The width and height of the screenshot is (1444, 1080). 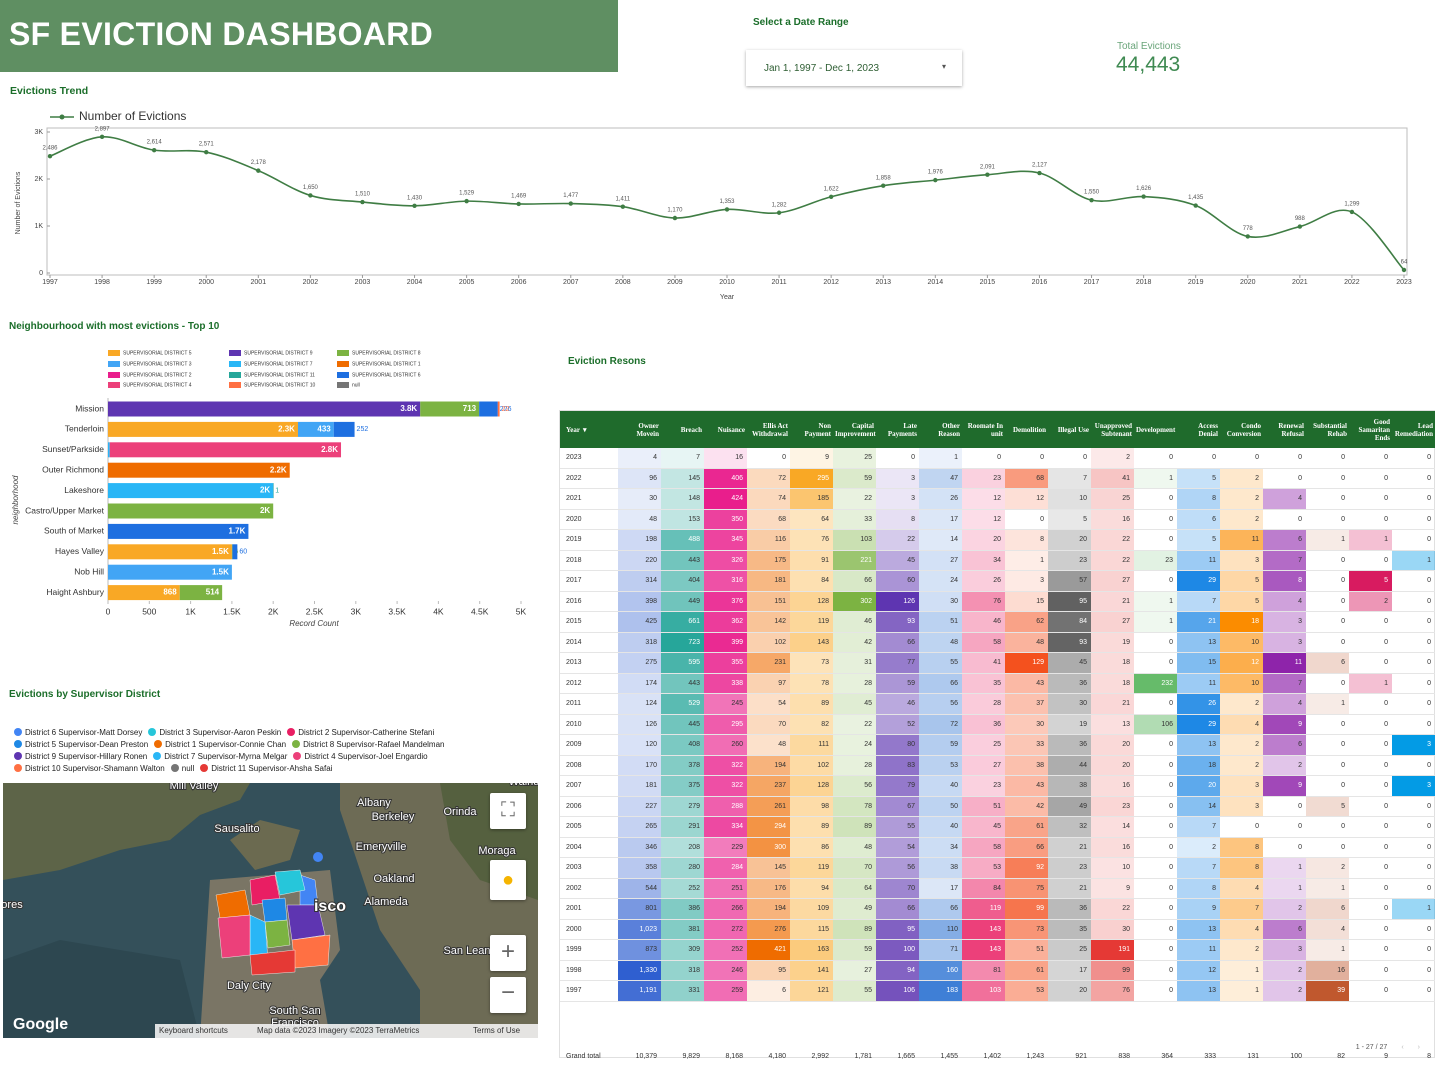 What do you see at coordinates (725, 581) in the screenshot?
I see `table-cell: 316` at bounding box center [725, 581].